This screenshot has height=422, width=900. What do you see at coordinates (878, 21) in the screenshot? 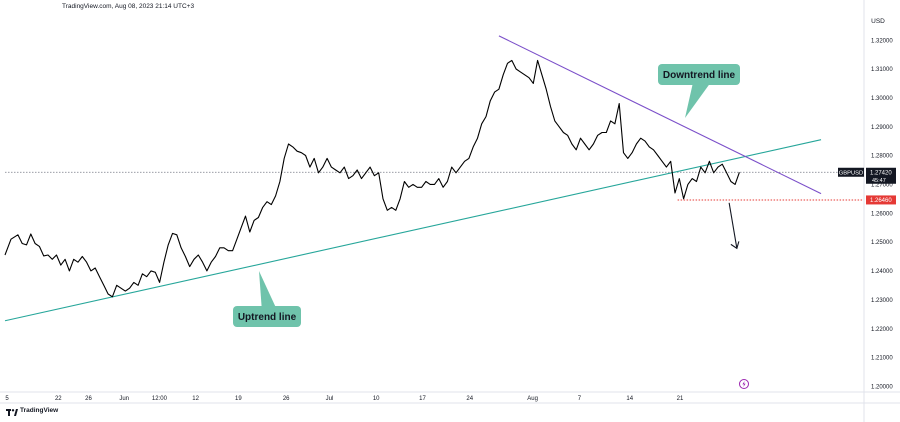
I see `currency-label: USD` at bounding box center [878, 21].